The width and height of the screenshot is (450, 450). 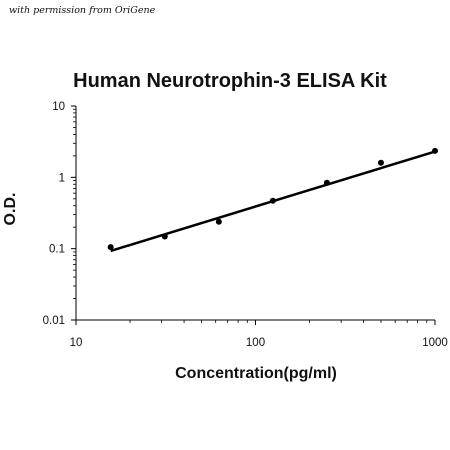 I want to click on watermark: with permission from OriGene, so click(x=82, y=10).